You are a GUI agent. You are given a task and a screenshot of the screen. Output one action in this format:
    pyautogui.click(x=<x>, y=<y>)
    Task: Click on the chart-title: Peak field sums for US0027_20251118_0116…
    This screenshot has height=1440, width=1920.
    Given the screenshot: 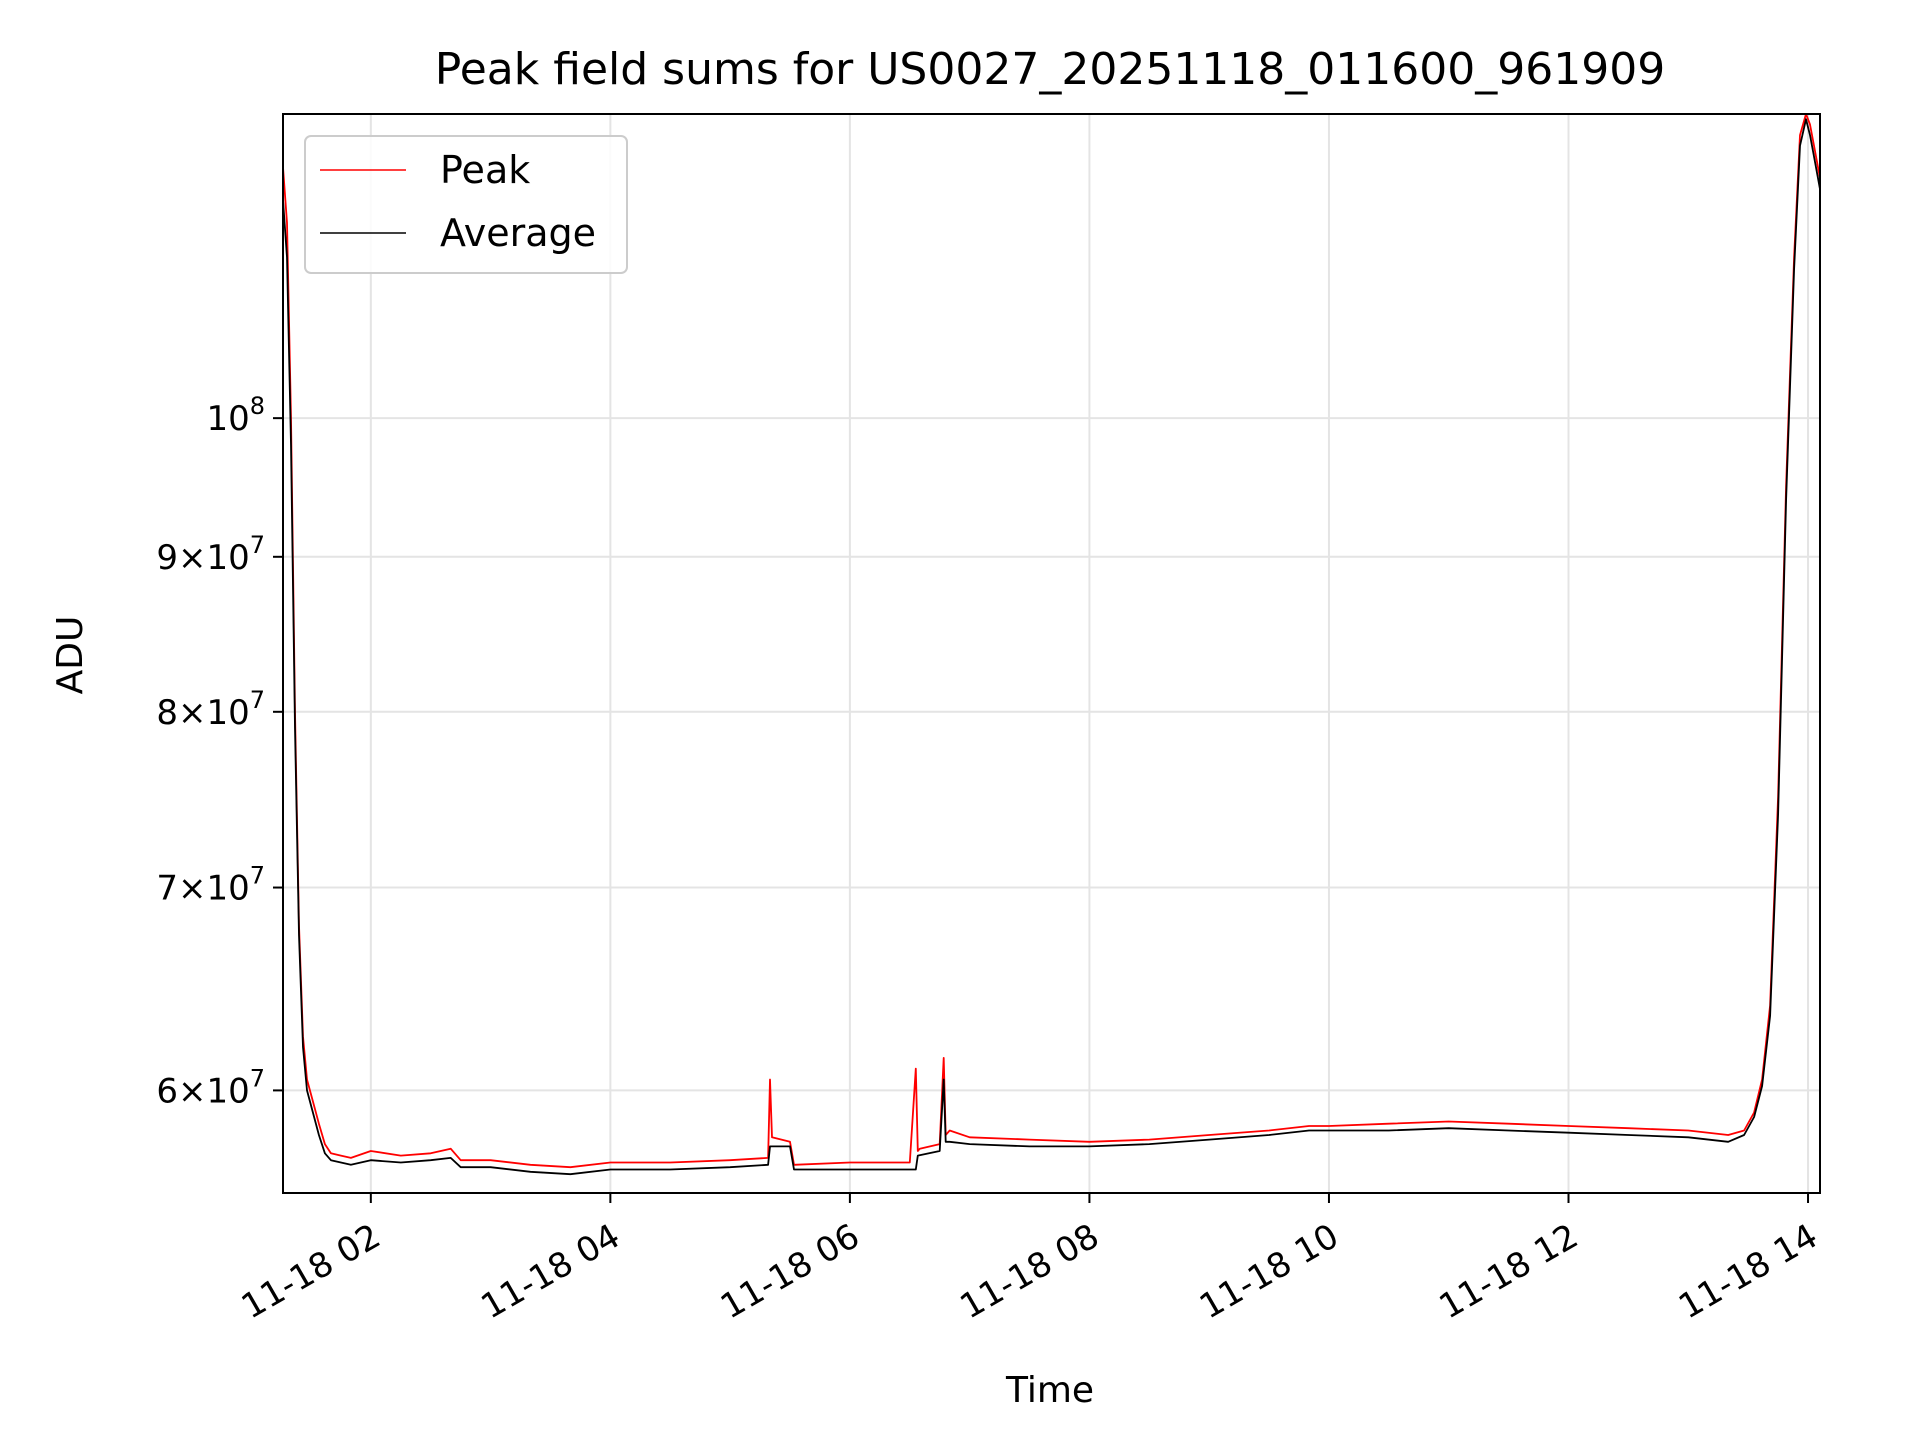 What is the action you would take?
    pyautogui.click(x=1050, y=69)
    